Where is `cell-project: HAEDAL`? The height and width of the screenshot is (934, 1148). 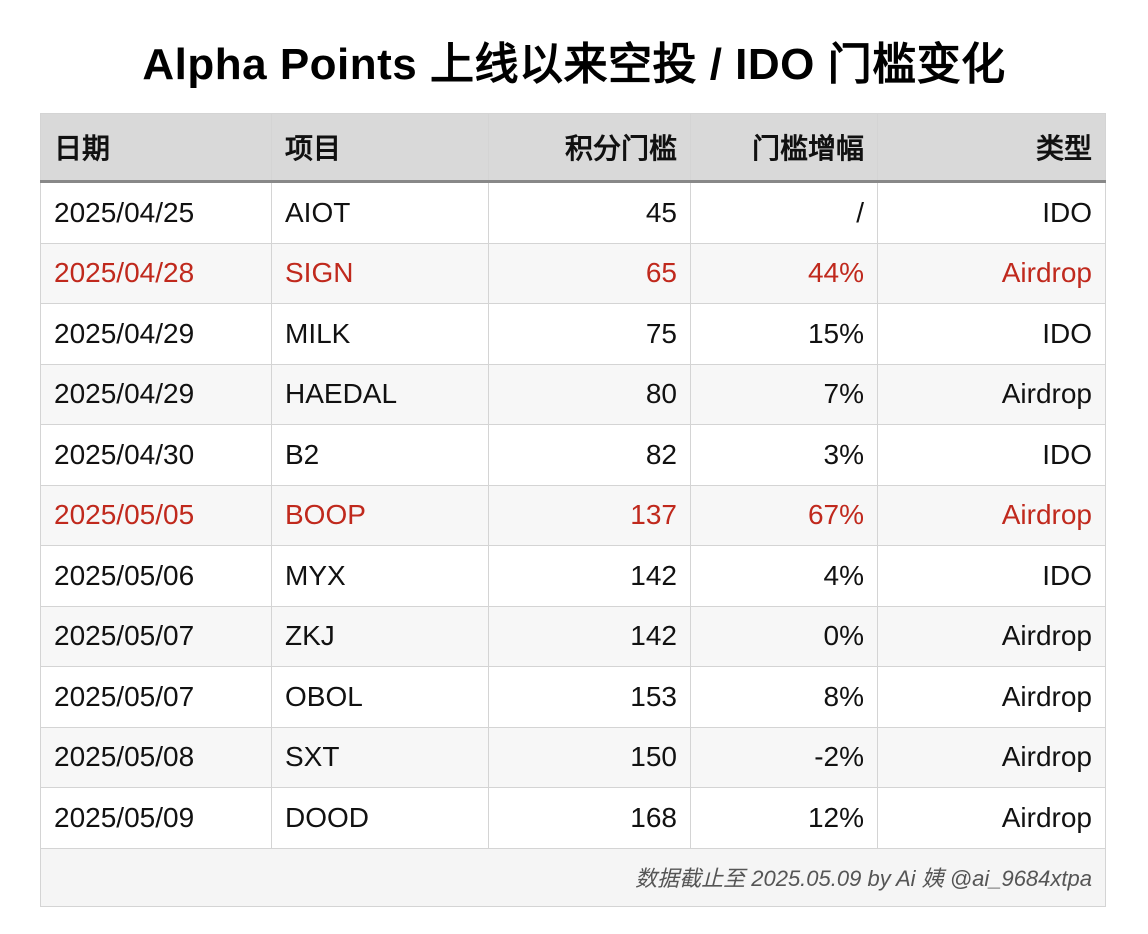 cell-project: HAEDAL is located at coordinates (380, 394).